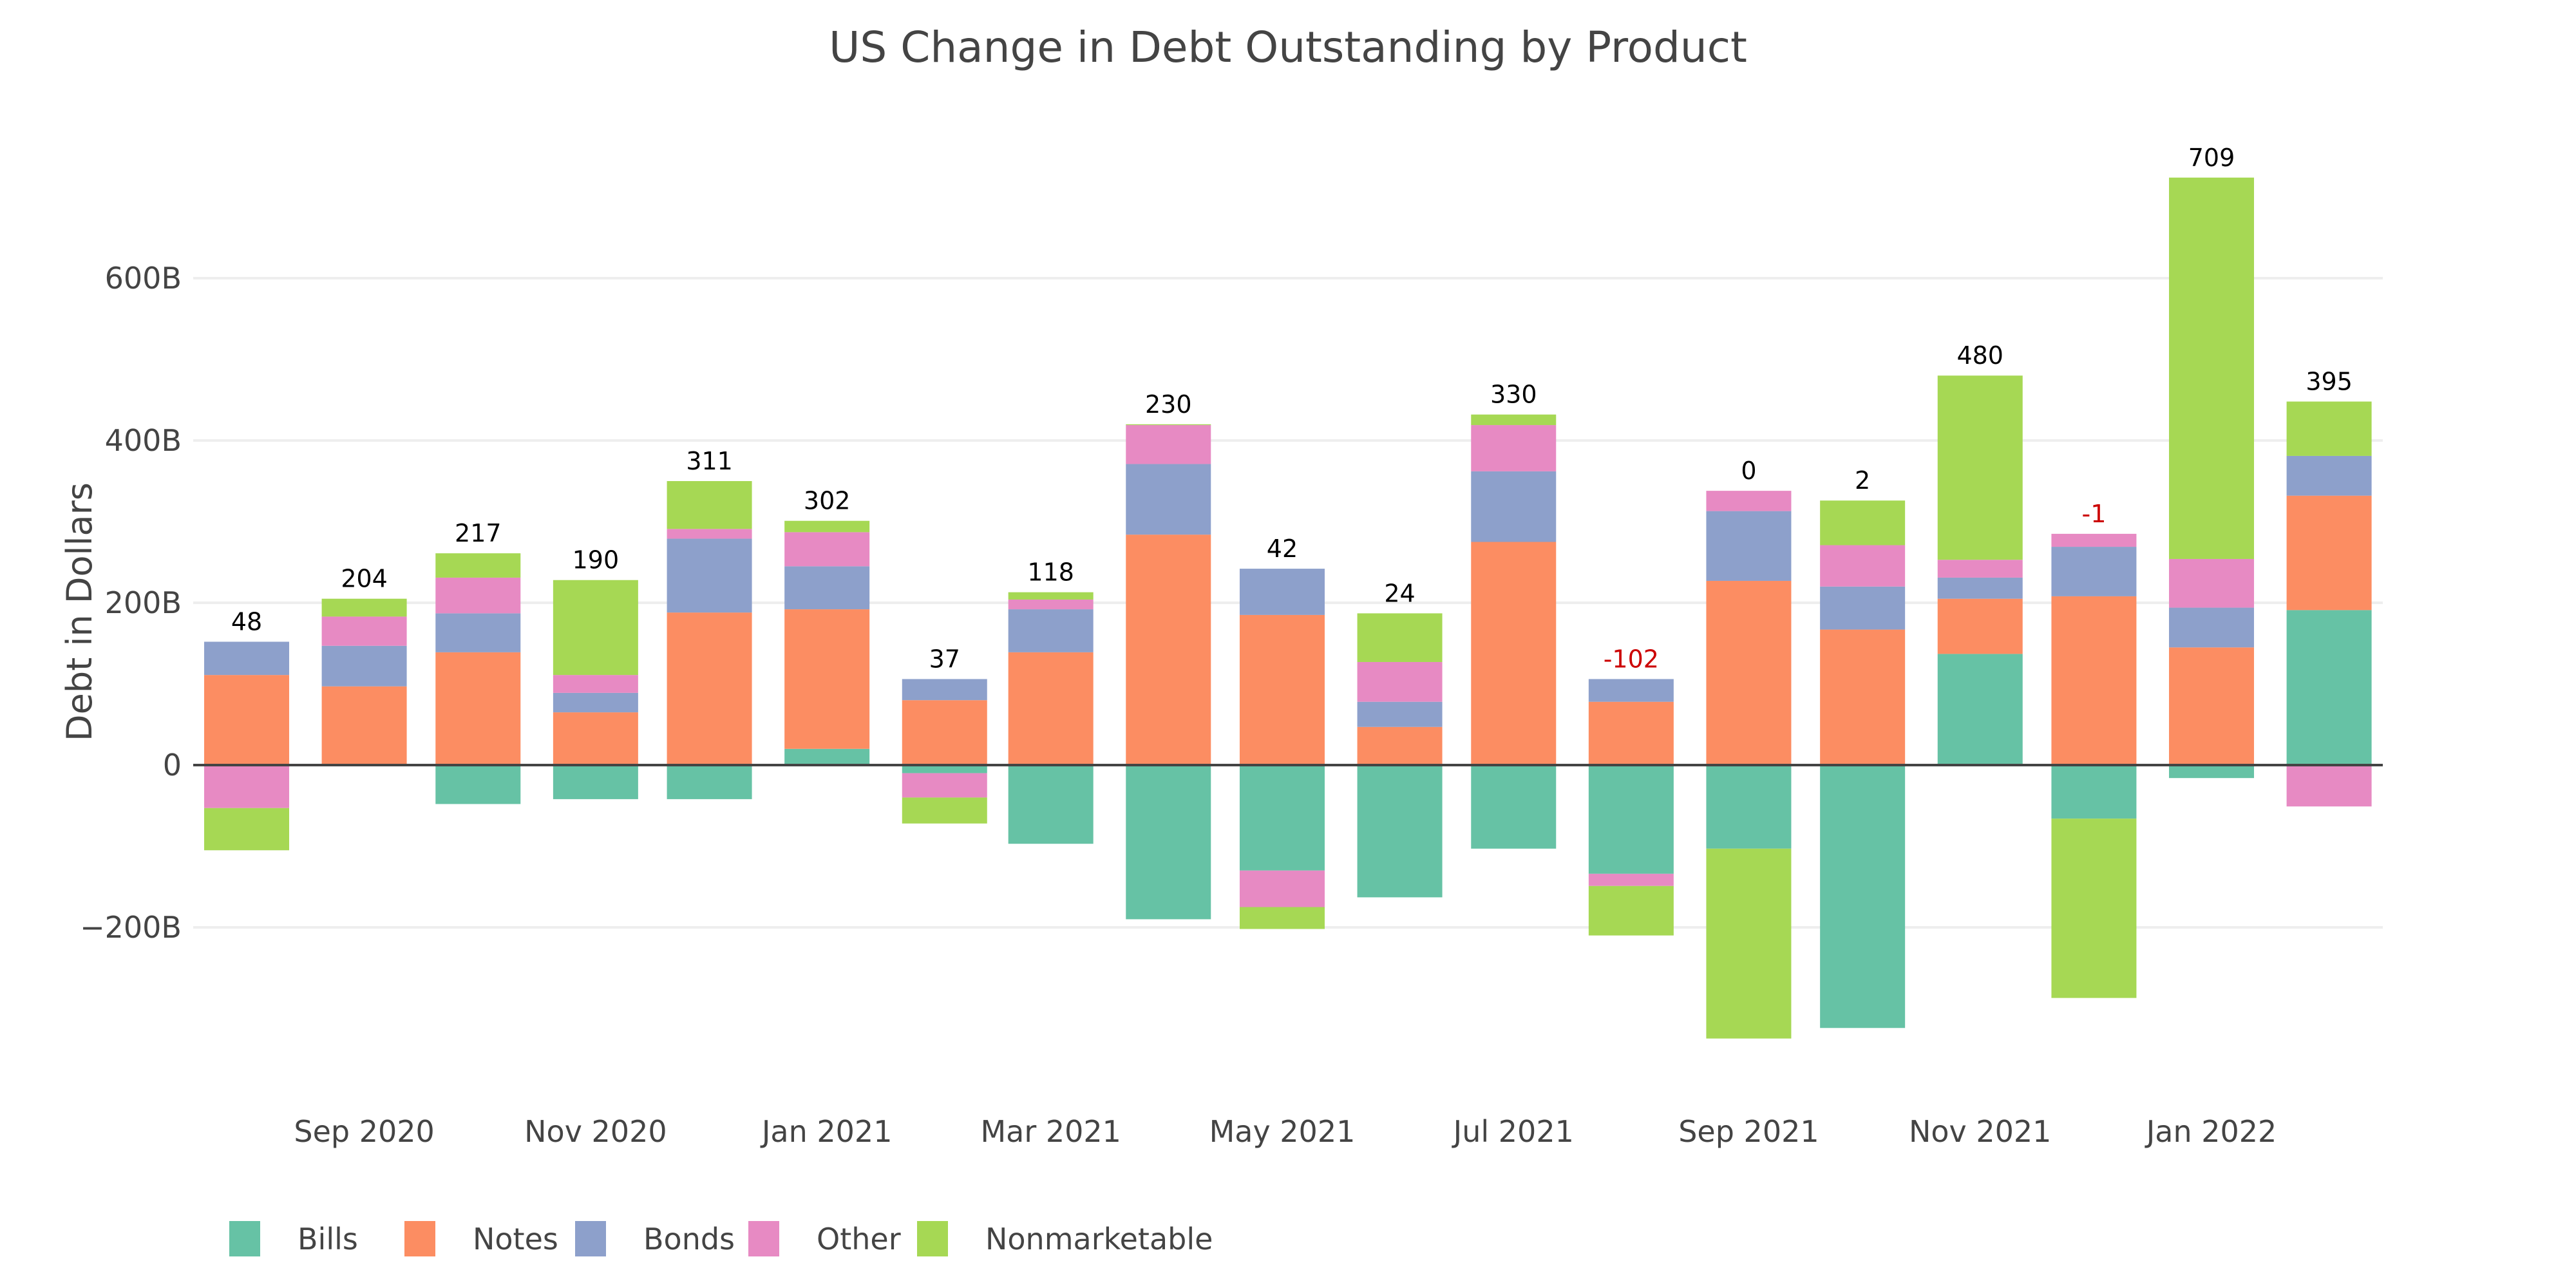 Image resolution: width=2576 pixels, height=1288 pixels. I want to click on legend-item-notes: Notes, so click(481, 1238).